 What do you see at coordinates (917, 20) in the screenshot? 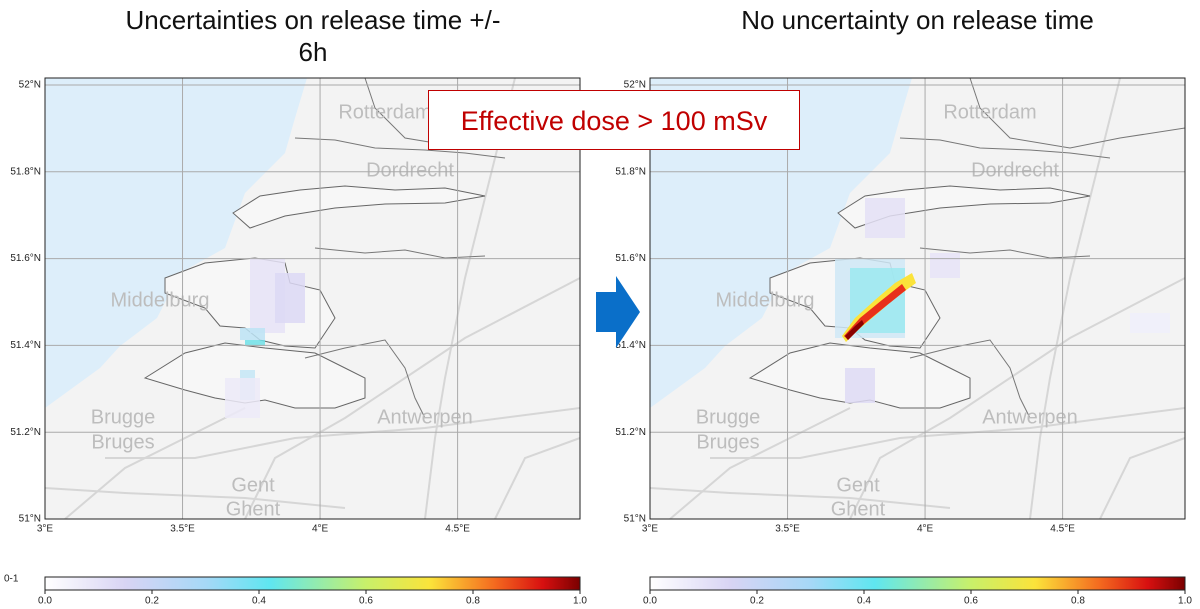
I see `panel-title: No uncertainty on release time` at bounding box center [917, 20].